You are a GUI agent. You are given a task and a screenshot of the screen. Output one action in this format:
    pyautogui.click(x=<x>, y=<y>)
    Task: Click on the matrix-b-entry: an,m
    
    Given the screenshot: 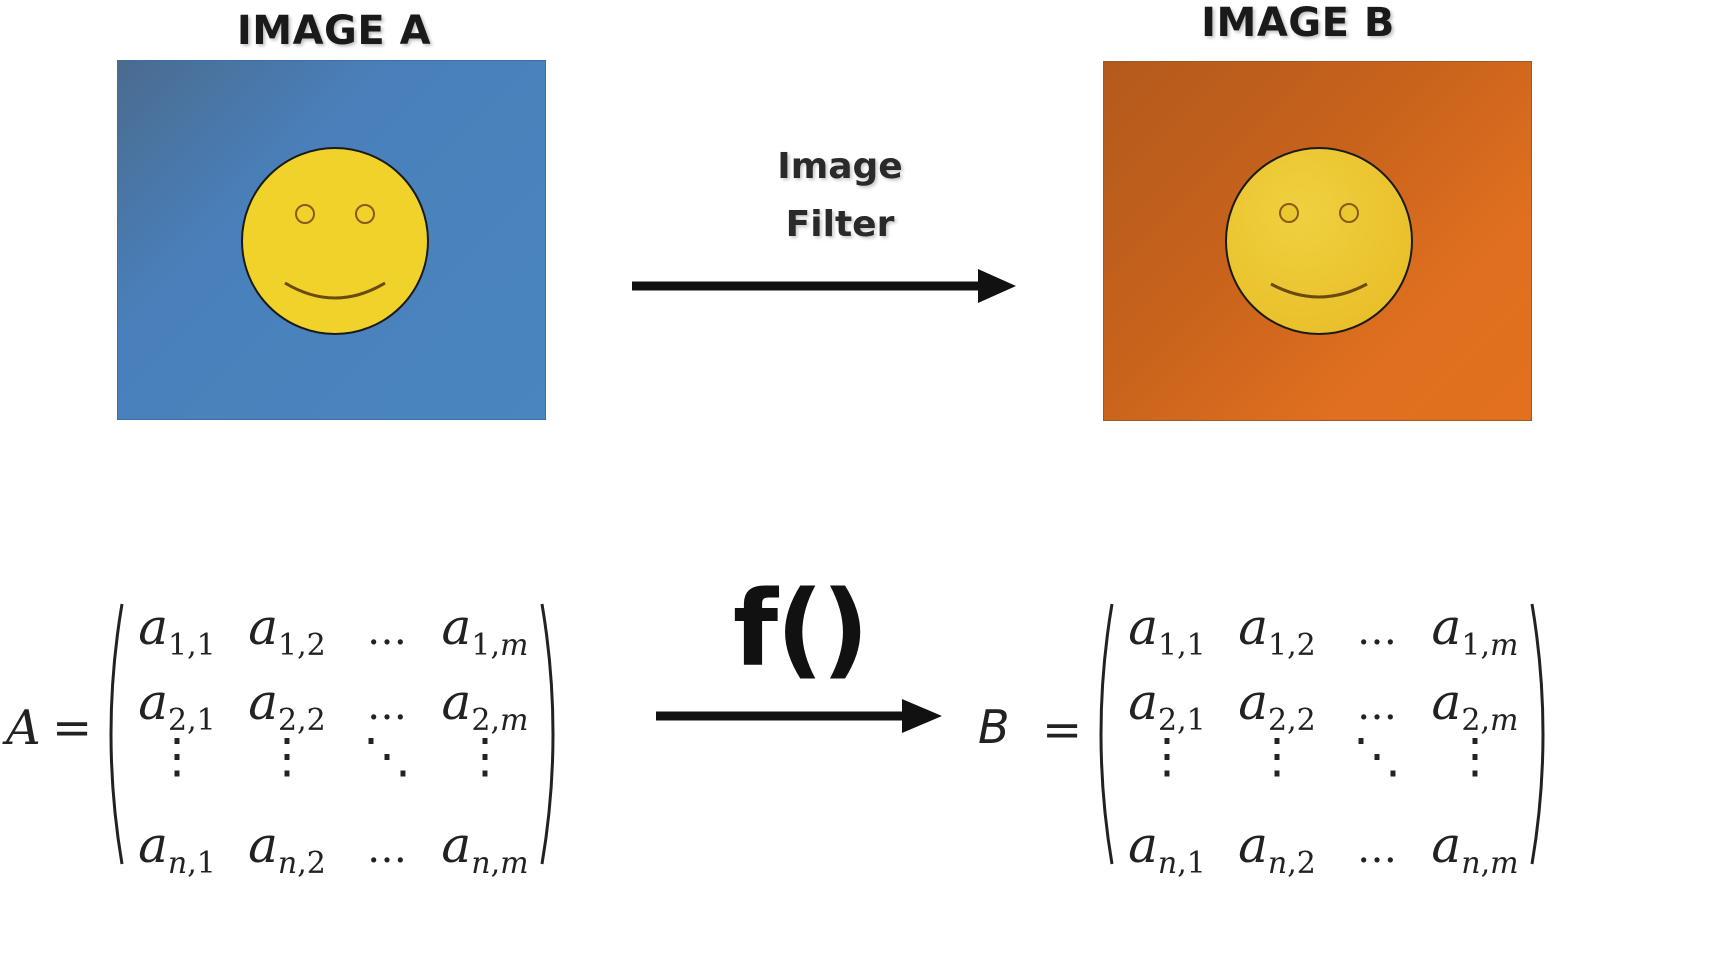 What is the action you would take?
    pyautogui.click(x=1475, y=848)
    